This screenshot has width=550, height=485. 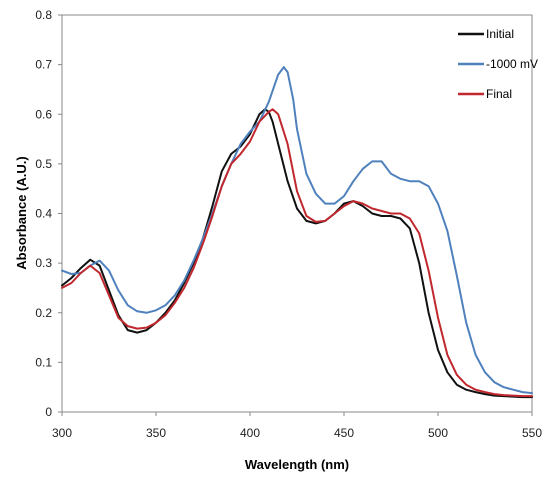 I want to click on y-tick-label: 0.6, so click(x=43, y=114).